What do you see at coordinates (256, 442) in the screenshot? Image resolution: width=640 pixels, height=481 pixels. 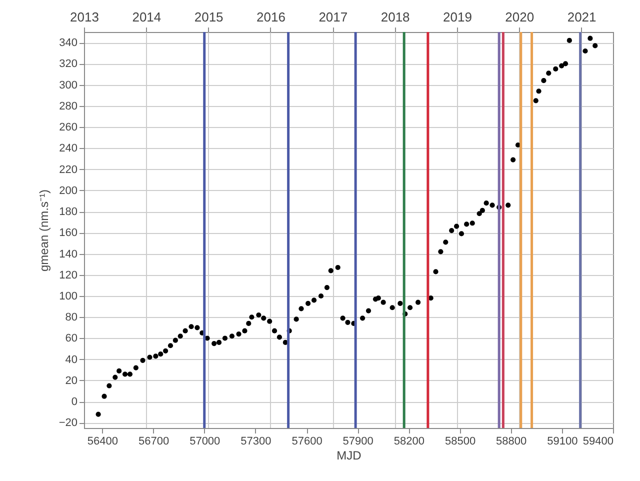 I see `x-tick-label: 57300` at bounding box center [256, 442].